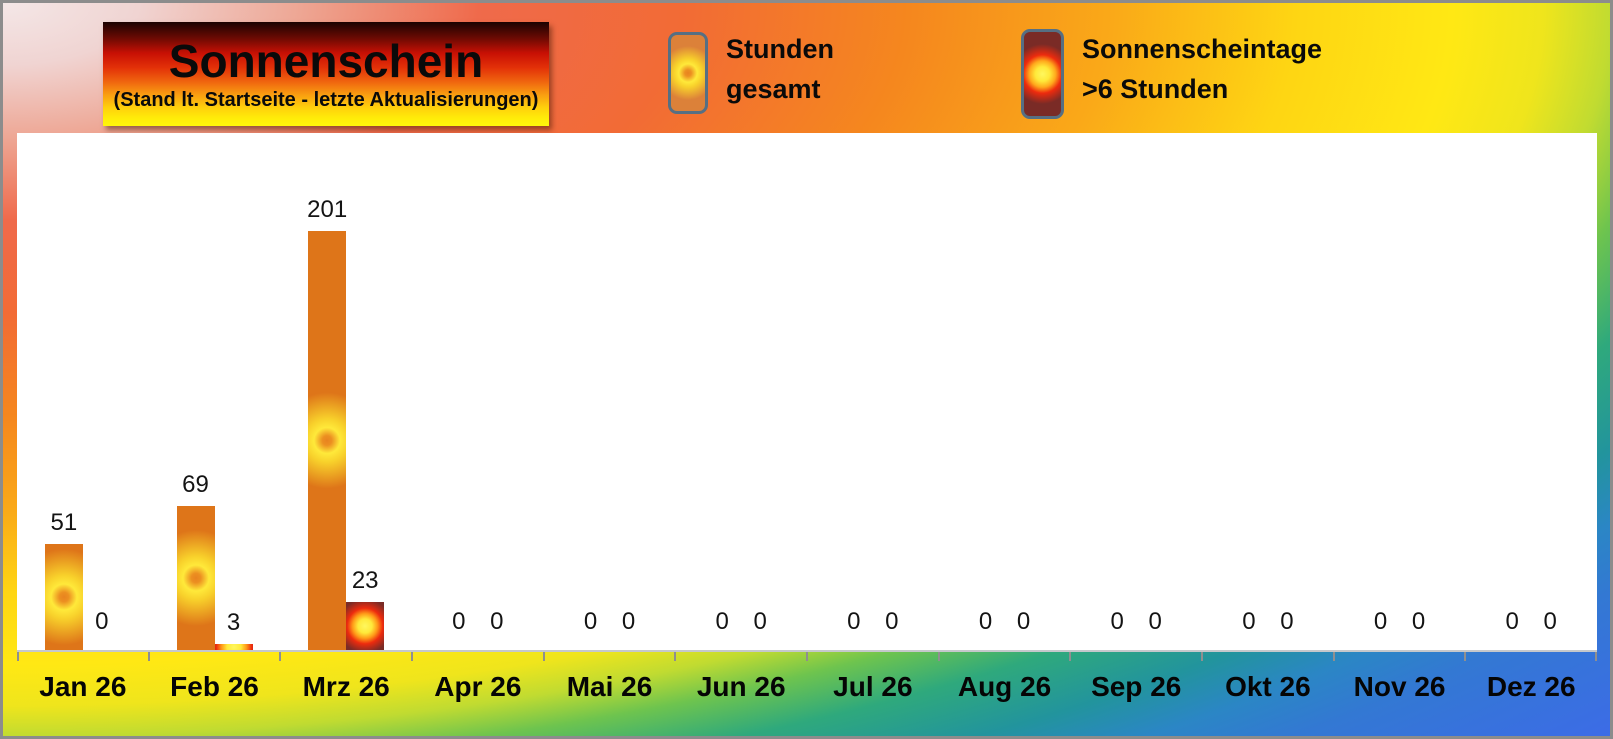  I want to click on chart-title: Sonnenschein, so click(326, 61).